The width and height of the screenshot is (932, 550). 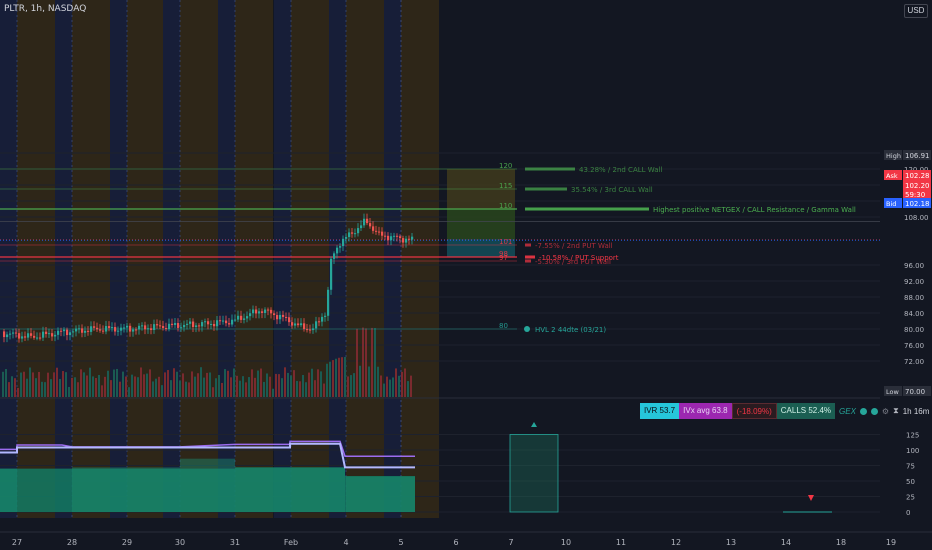 What do you see at coordinates (587, 209) in the screenshot?
I see `level-strength-bar` at bounding box center [587, 209].